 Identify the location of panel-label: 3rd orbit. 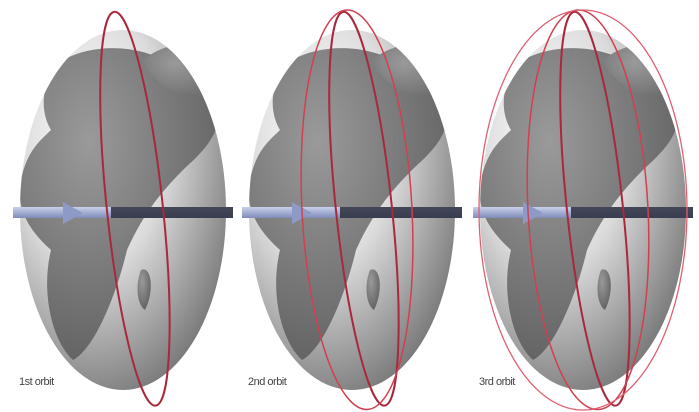
(497, 382).